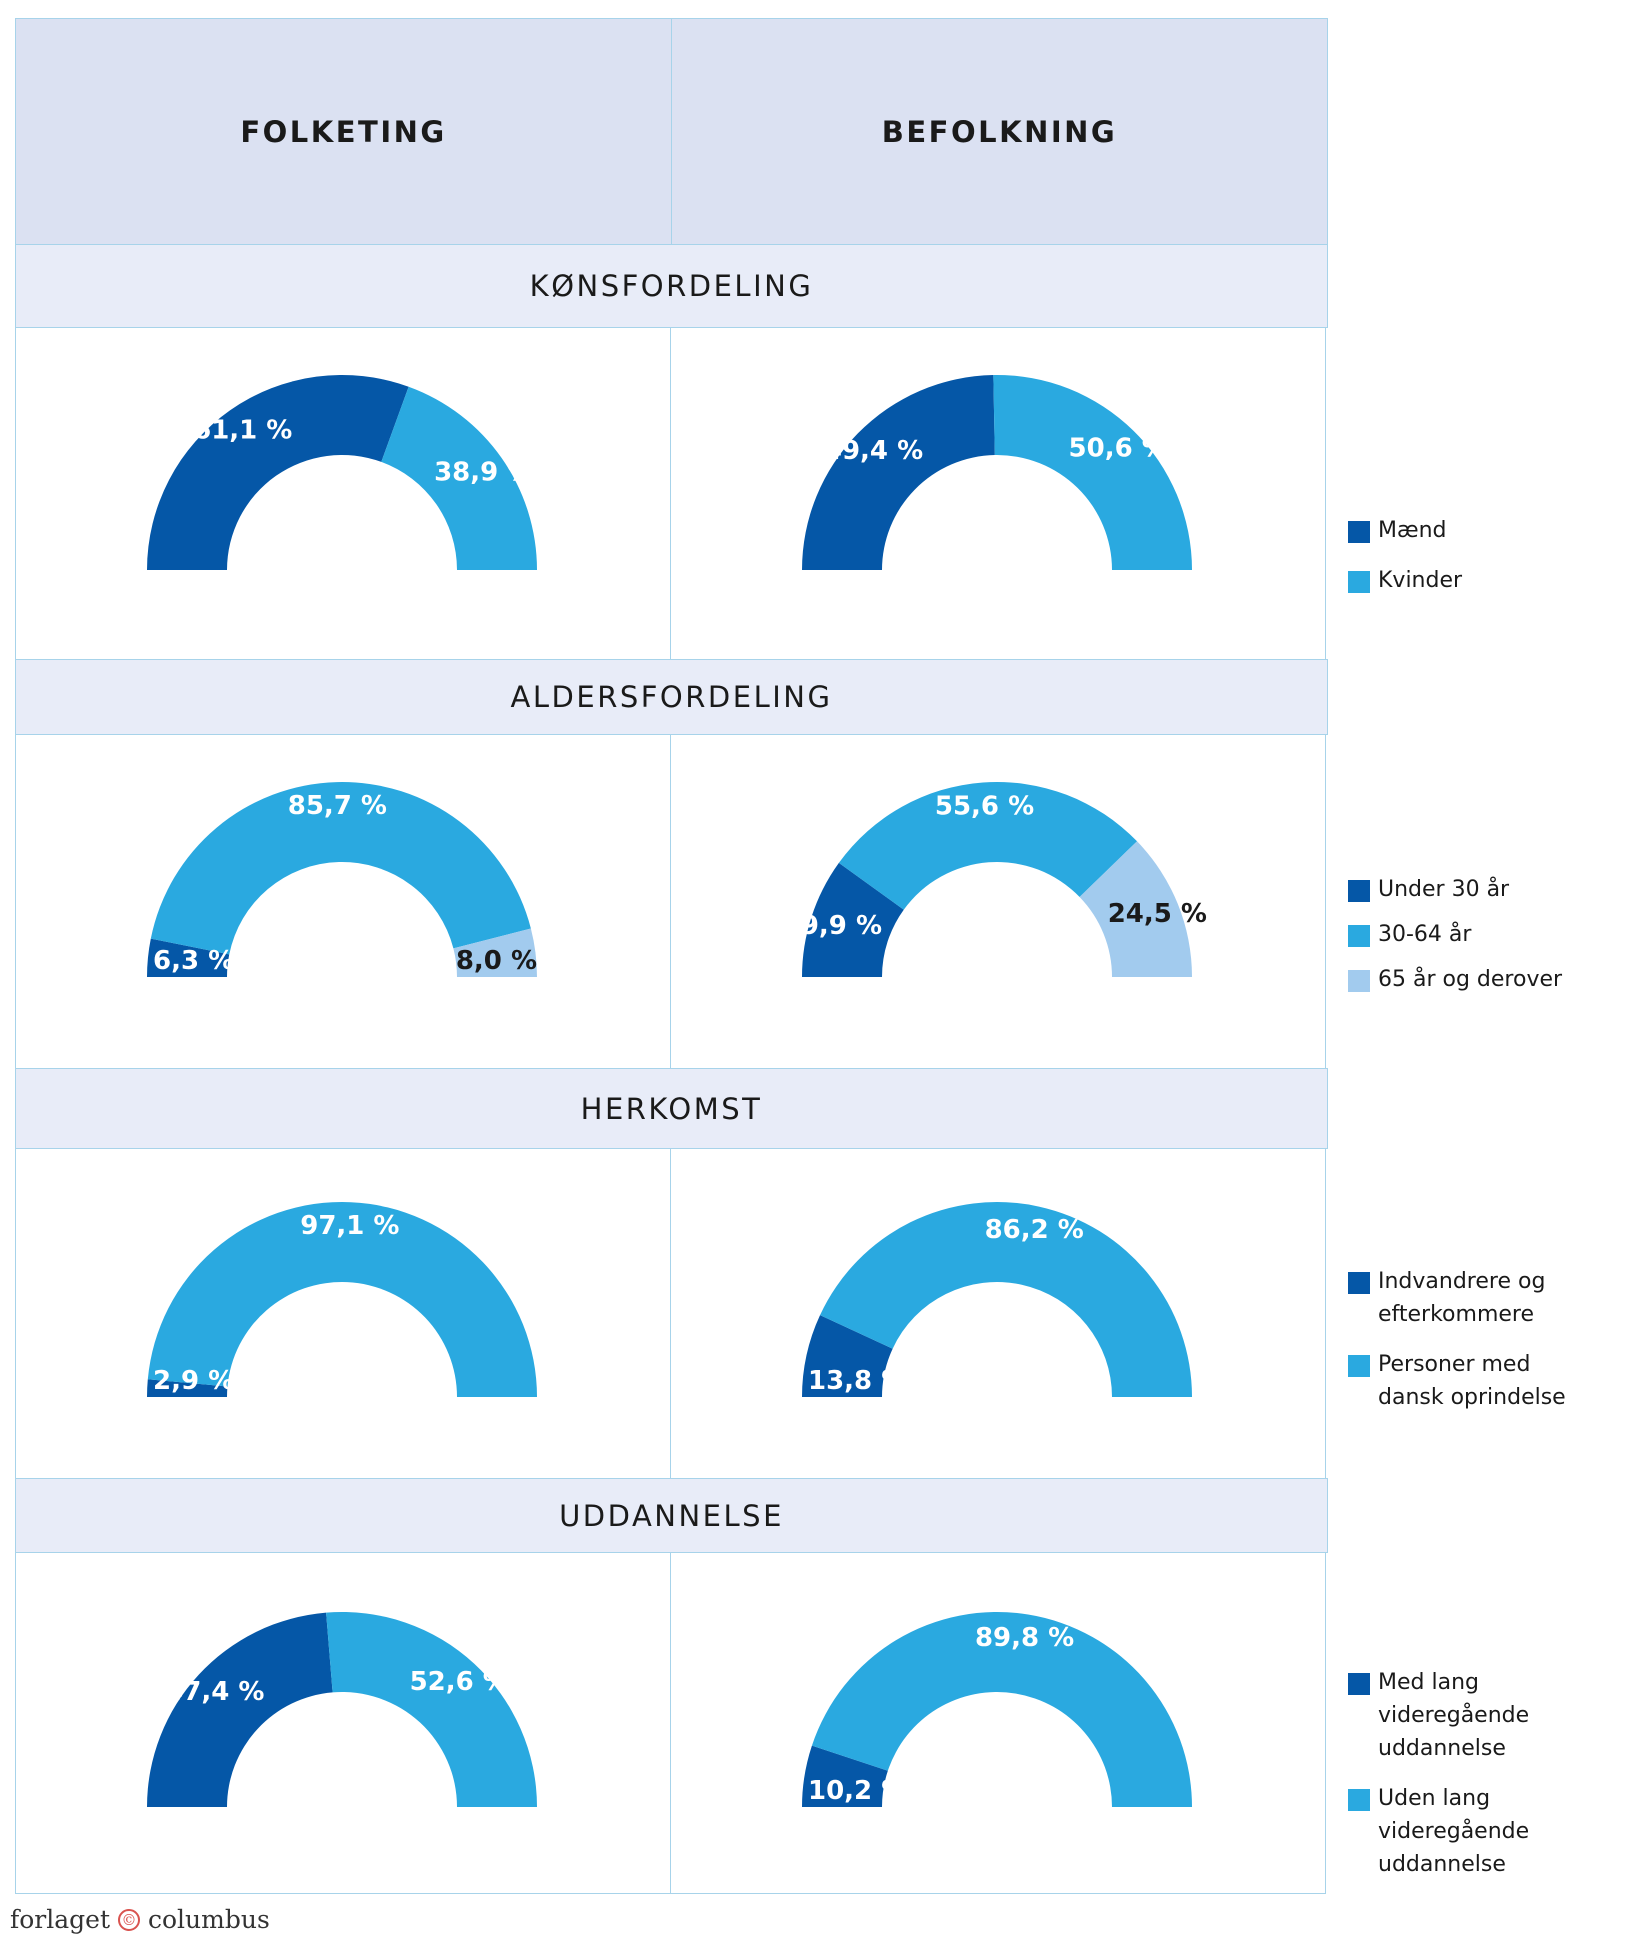  I want to click on legend-item: Med lang videregående uddannelse, so click(1490, 1715).